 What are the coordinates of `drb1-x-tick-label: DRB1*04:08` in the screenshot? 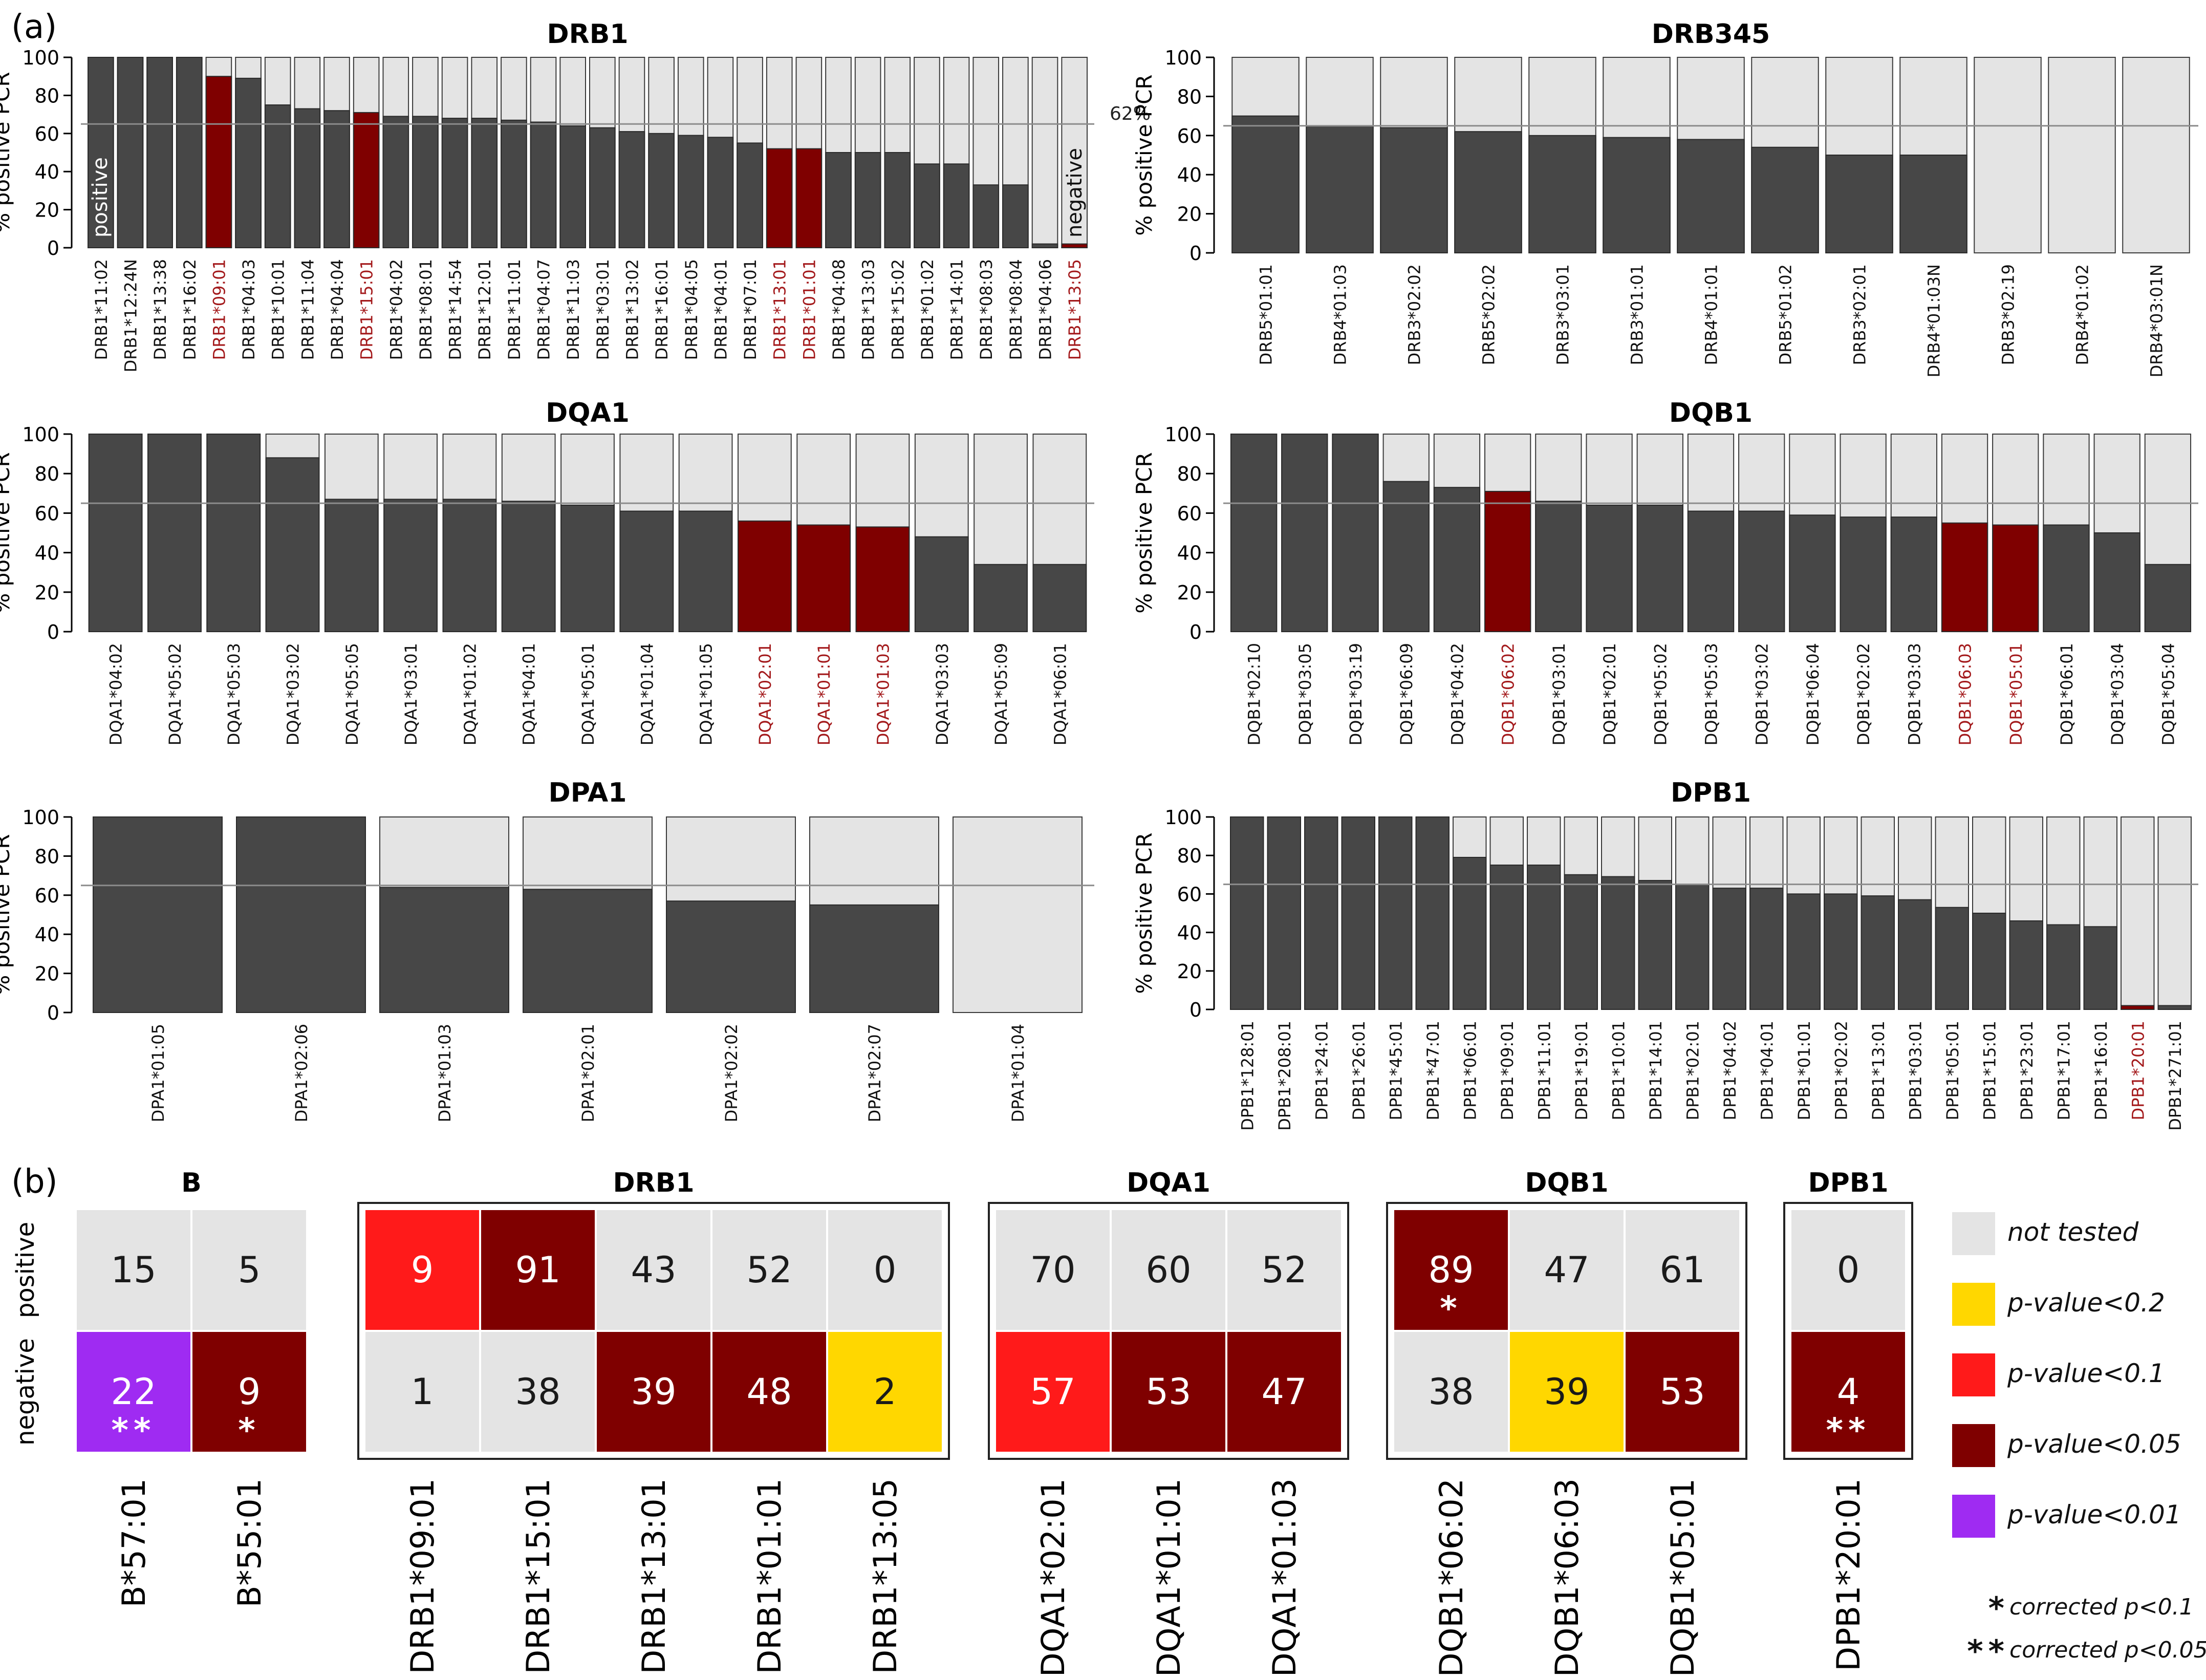 It's located at (839, 310).